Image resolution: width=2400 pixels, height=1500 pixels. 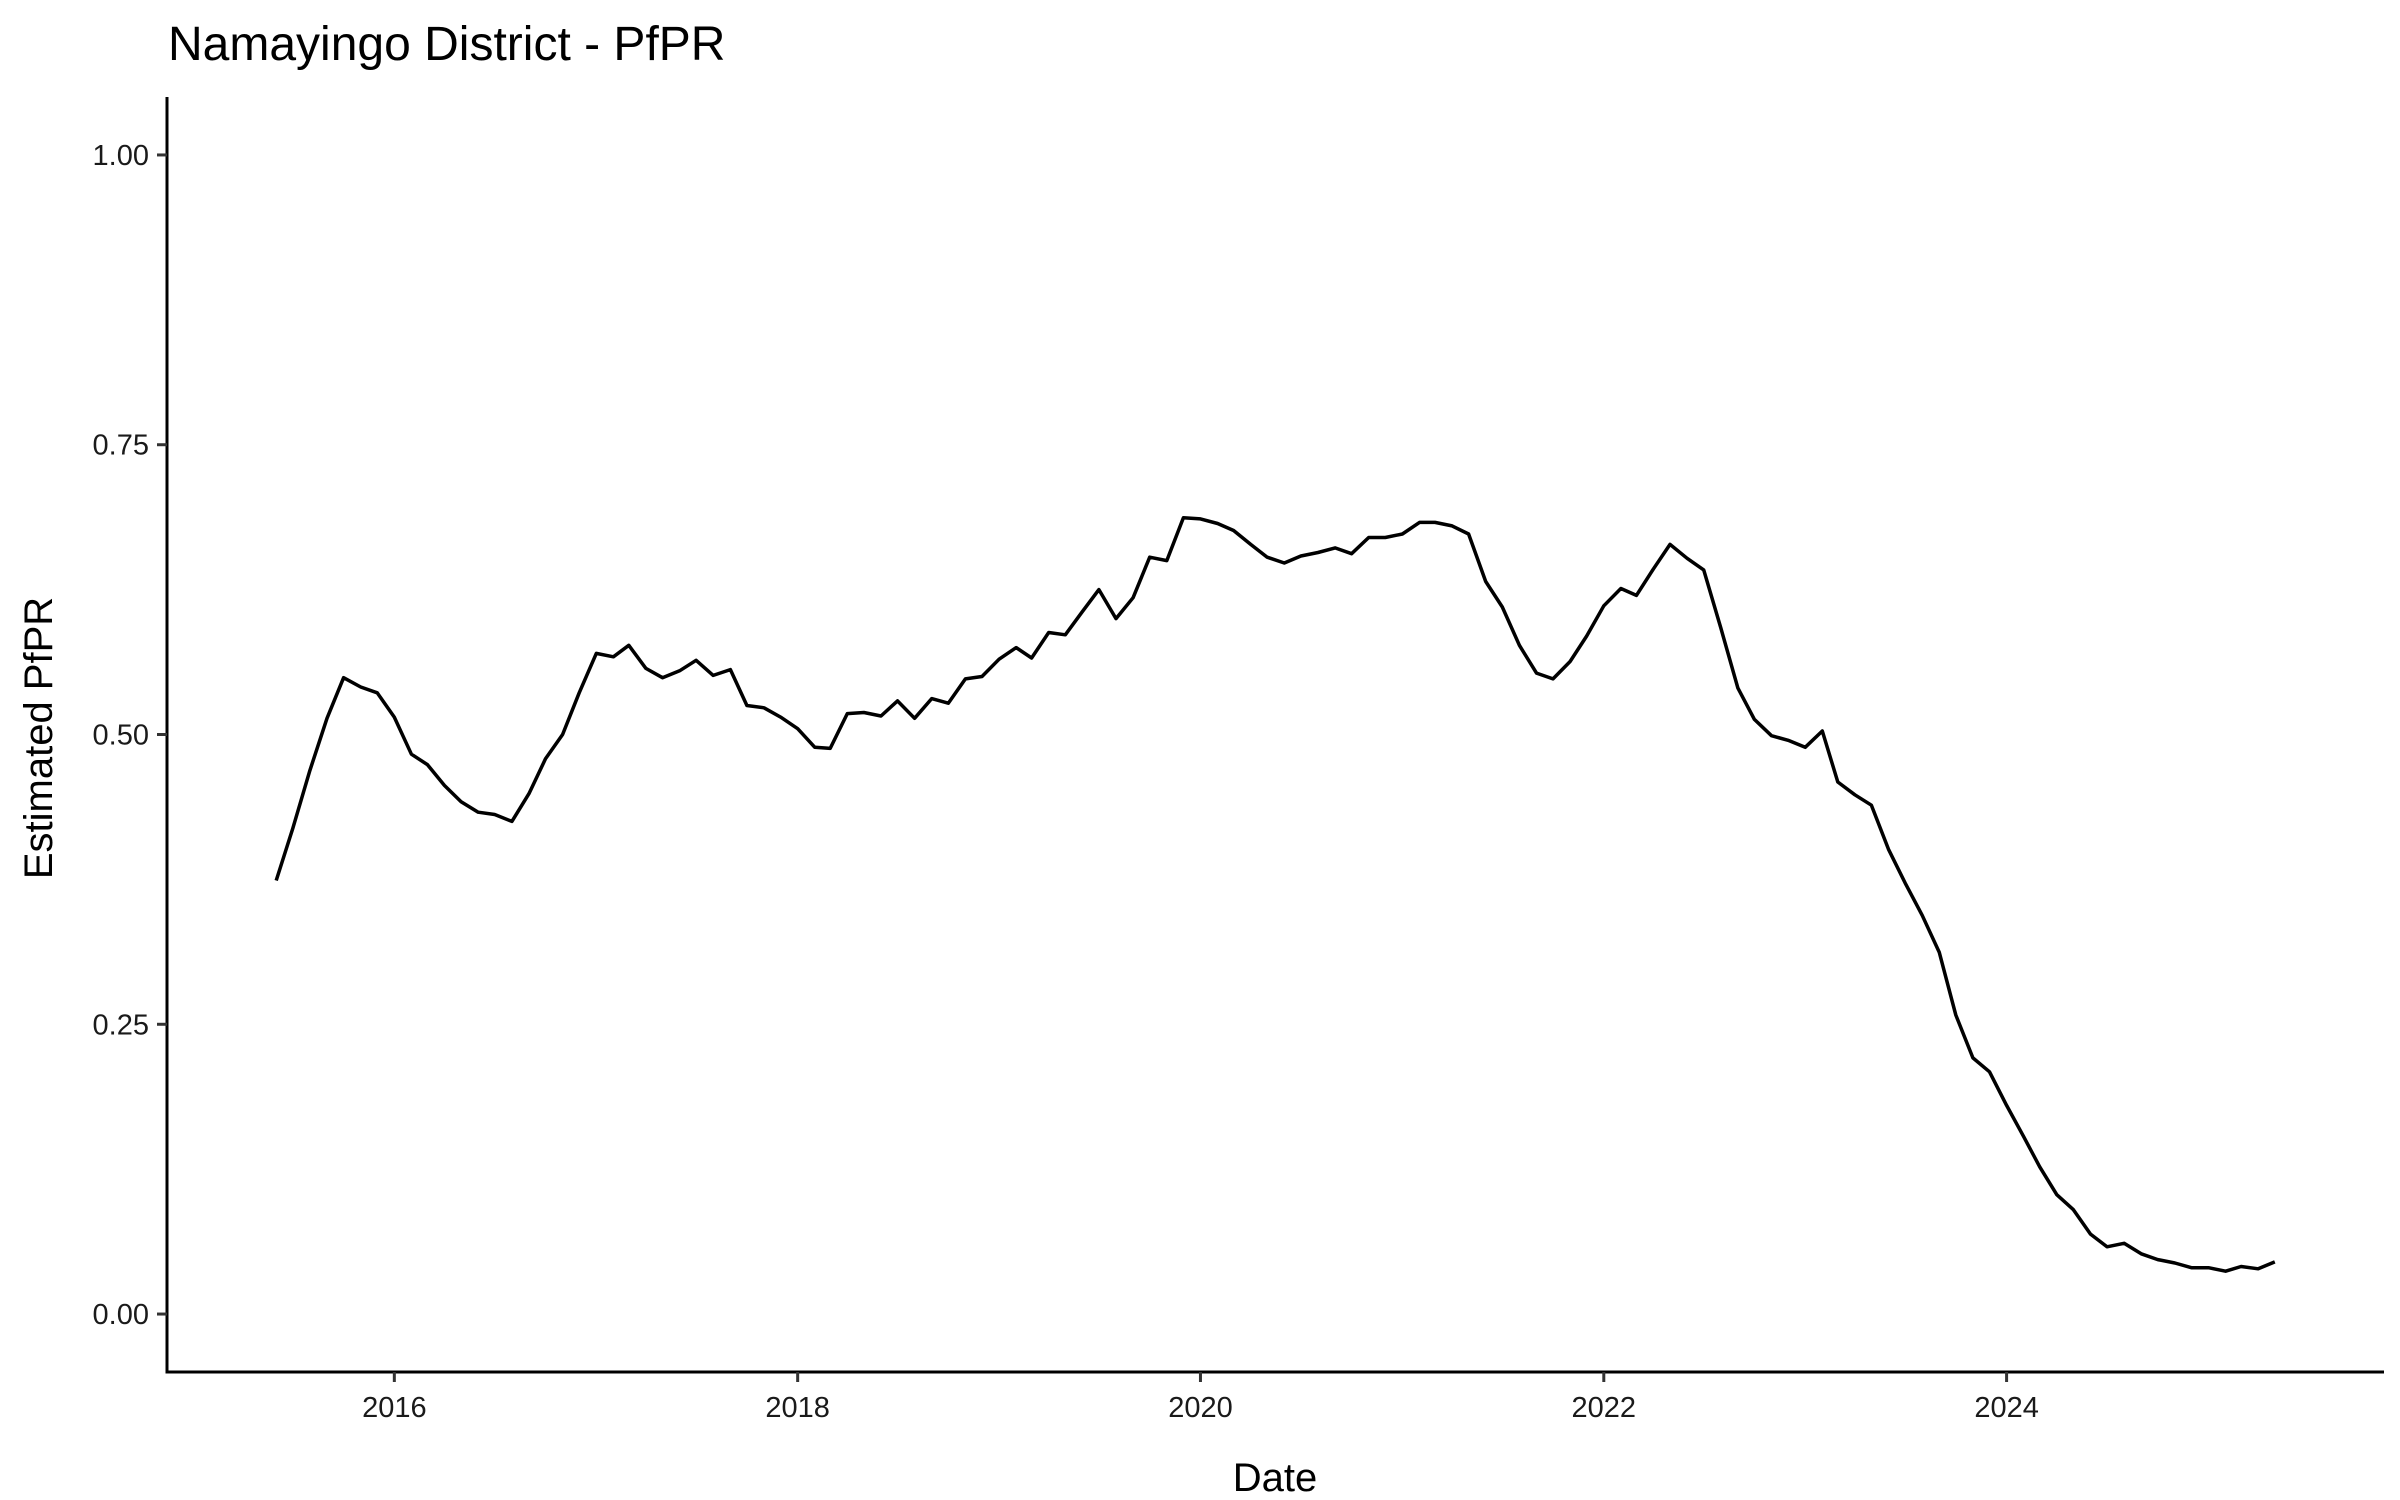 I want to click on y-tick-label: 0.25, so click(x=121, y=1025).